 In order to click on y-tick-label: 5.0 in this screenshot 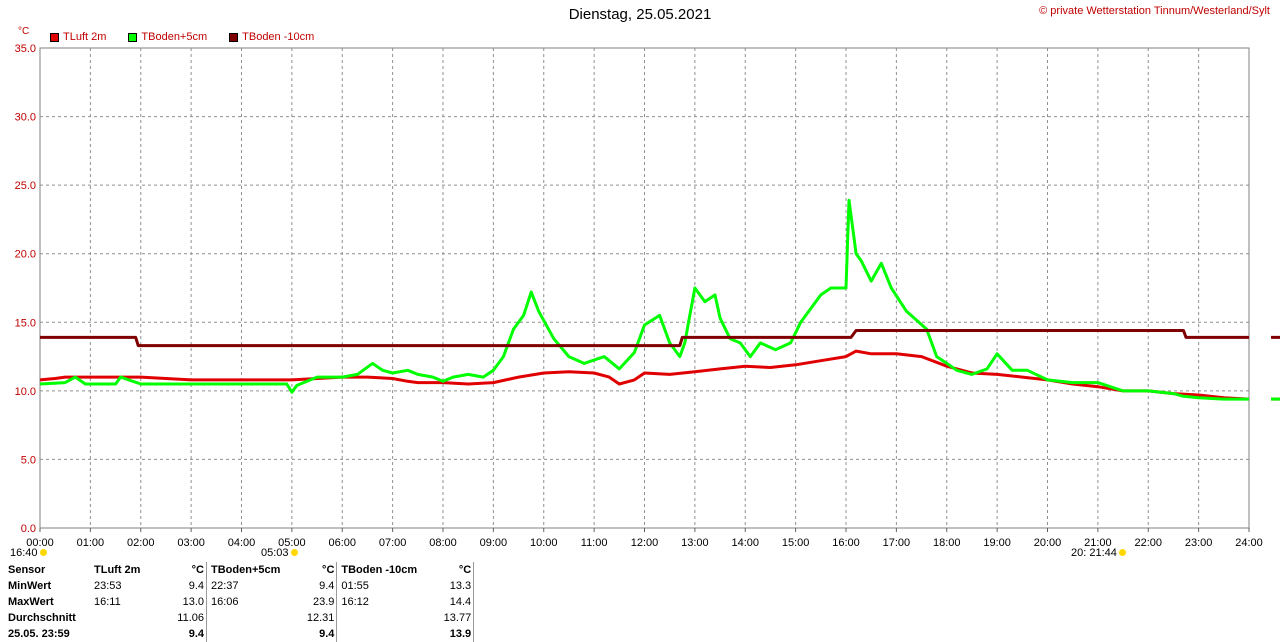, I will do `click(28, 460)`.